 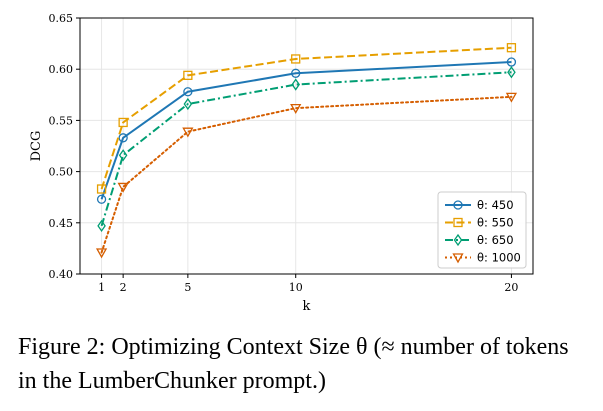 I want to click on legend-box, so click(x=482, y=230).